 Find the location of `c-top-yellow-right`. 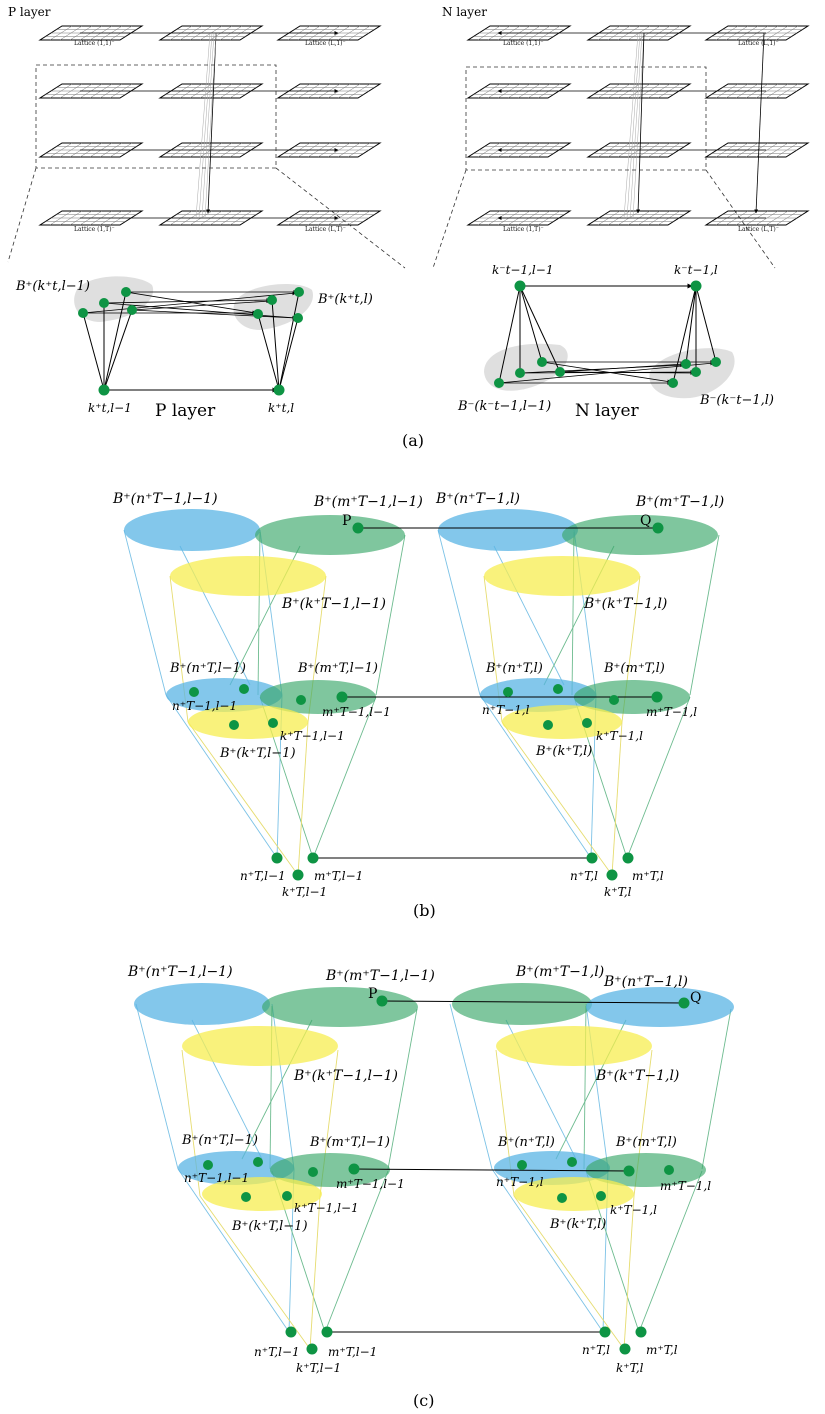

c-top-yellow-right is located at coordinates (574, 1046).